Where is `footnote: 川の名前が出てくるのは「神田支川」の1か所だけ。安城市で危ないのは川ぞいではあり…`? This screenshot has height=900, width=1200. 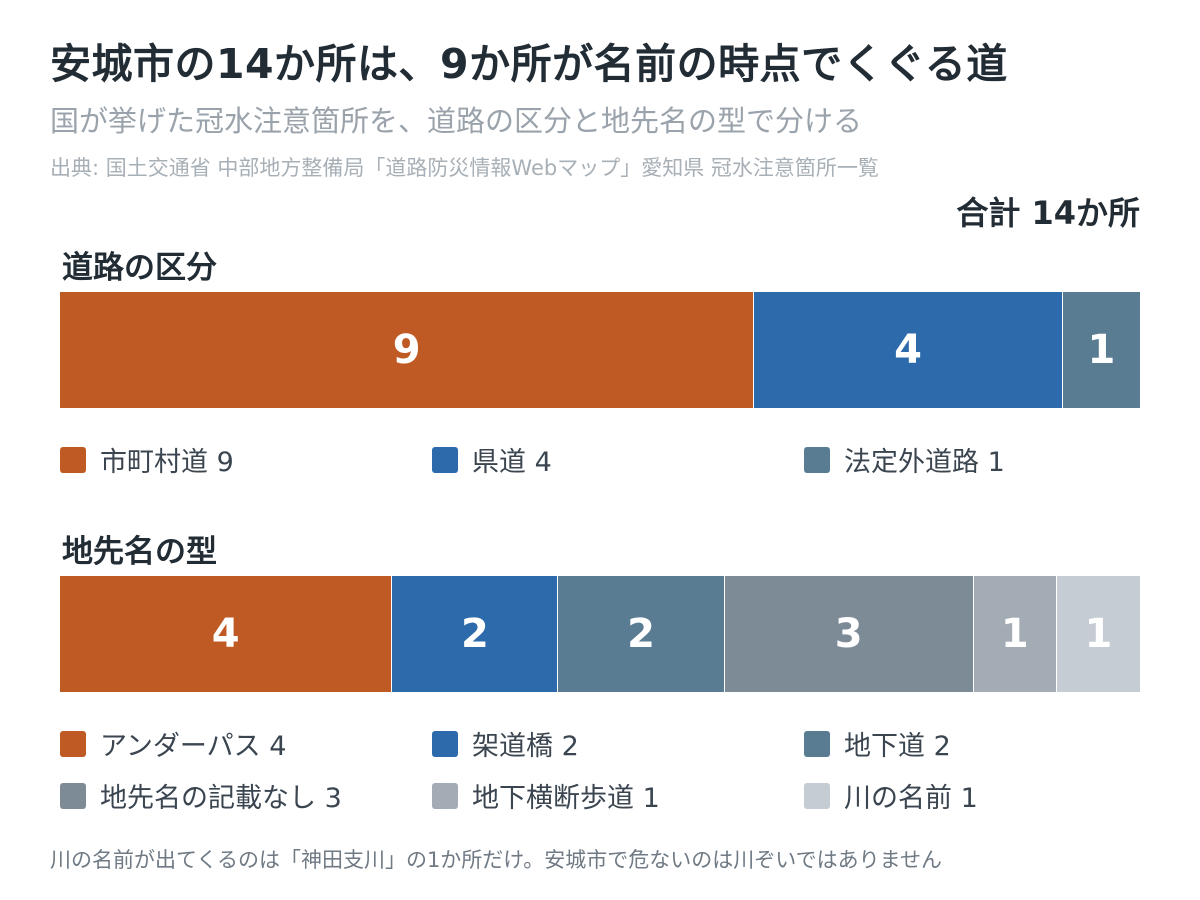 footnote: 川の名前が出てくるのは「神田支川」の1か所だけ。安城市で危ないのは川ぞいではあり… is located at coordinates (496, 860).